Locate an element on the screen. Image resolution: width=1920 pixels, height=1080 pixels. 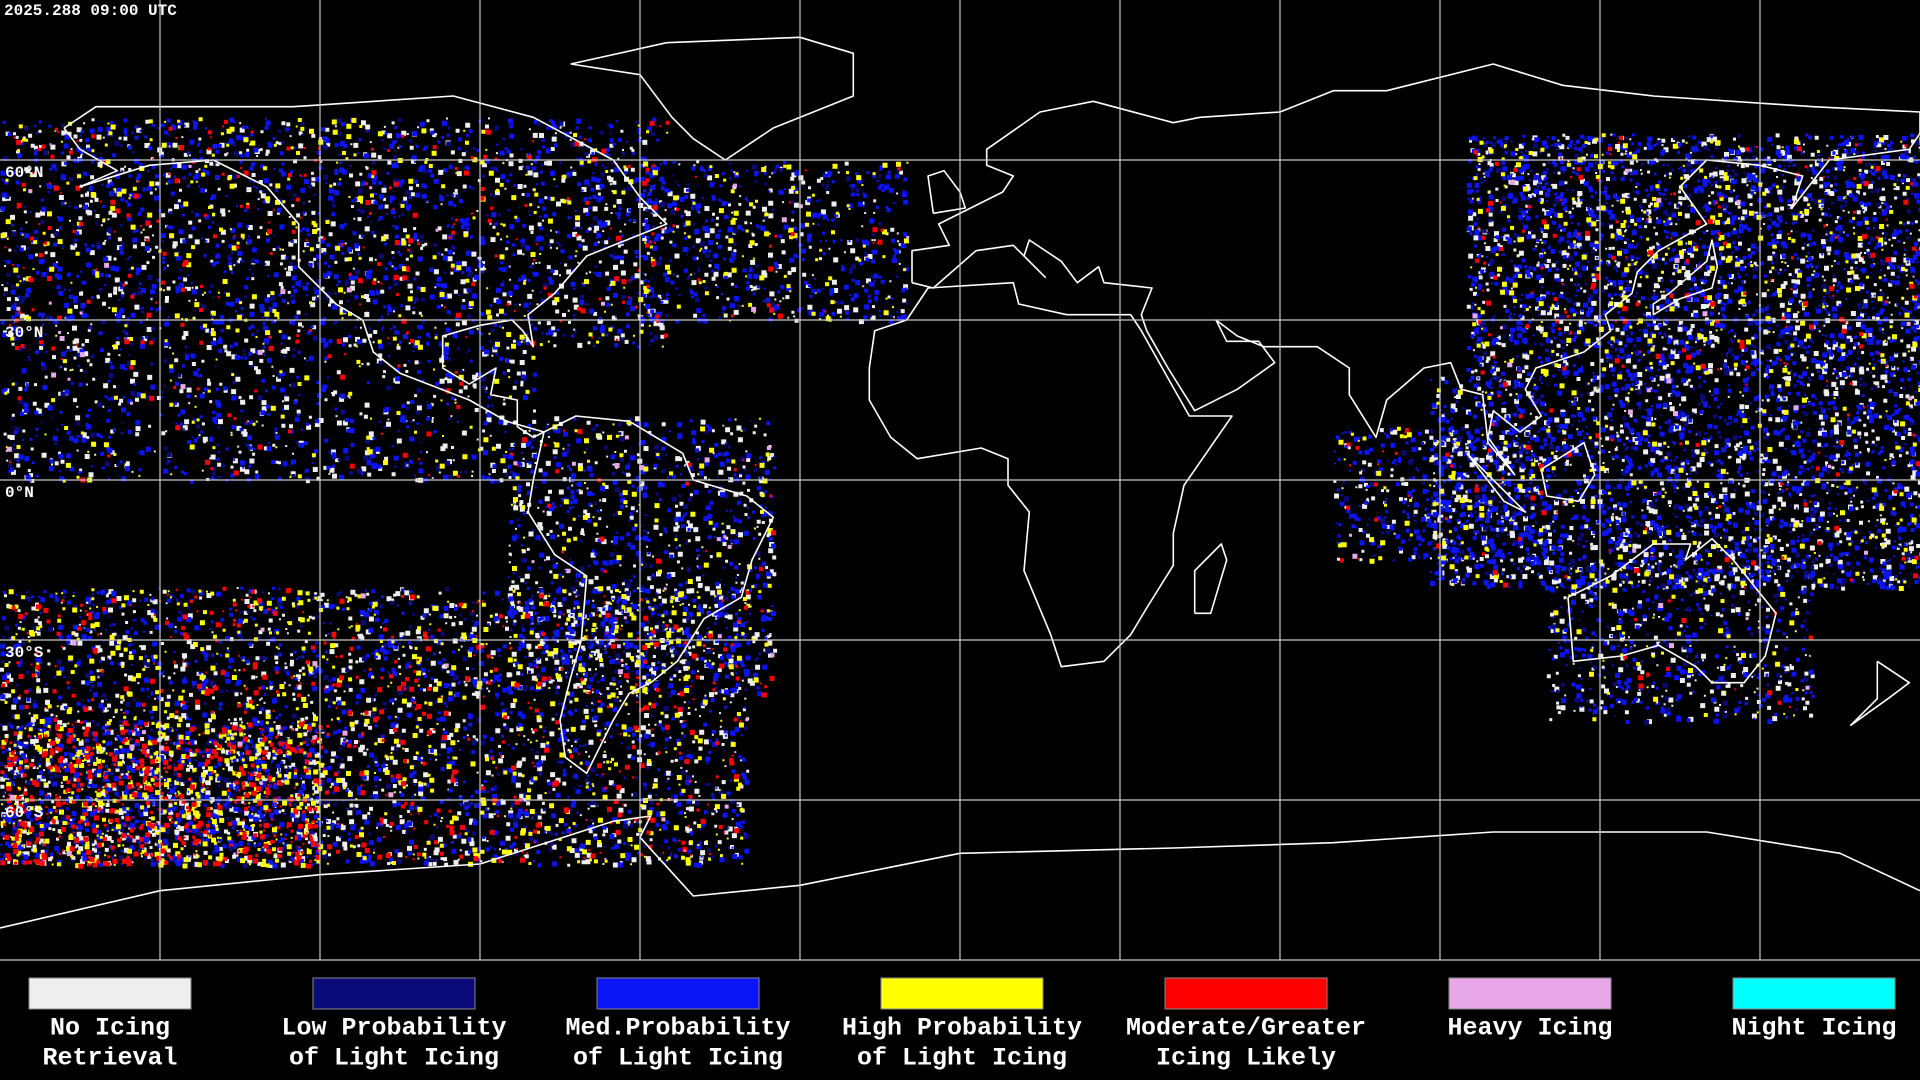
legend-label: Heavy Icing is located at coordinates (1529, 1028).